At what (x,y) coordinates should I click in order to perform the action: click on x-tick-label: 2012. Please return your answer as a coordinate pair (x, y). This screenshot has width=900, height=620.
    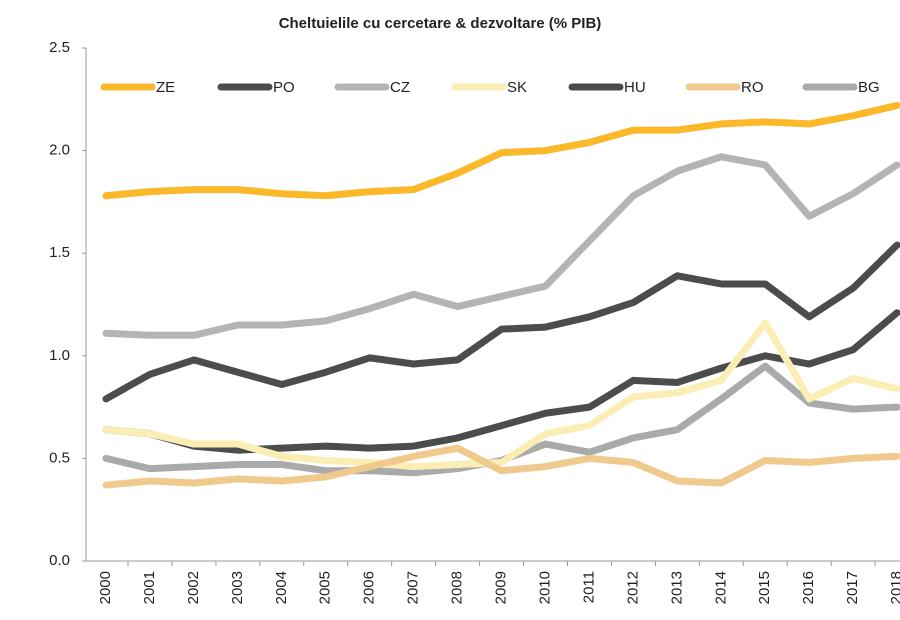
    Looking at the image, I should click on (632, 587).